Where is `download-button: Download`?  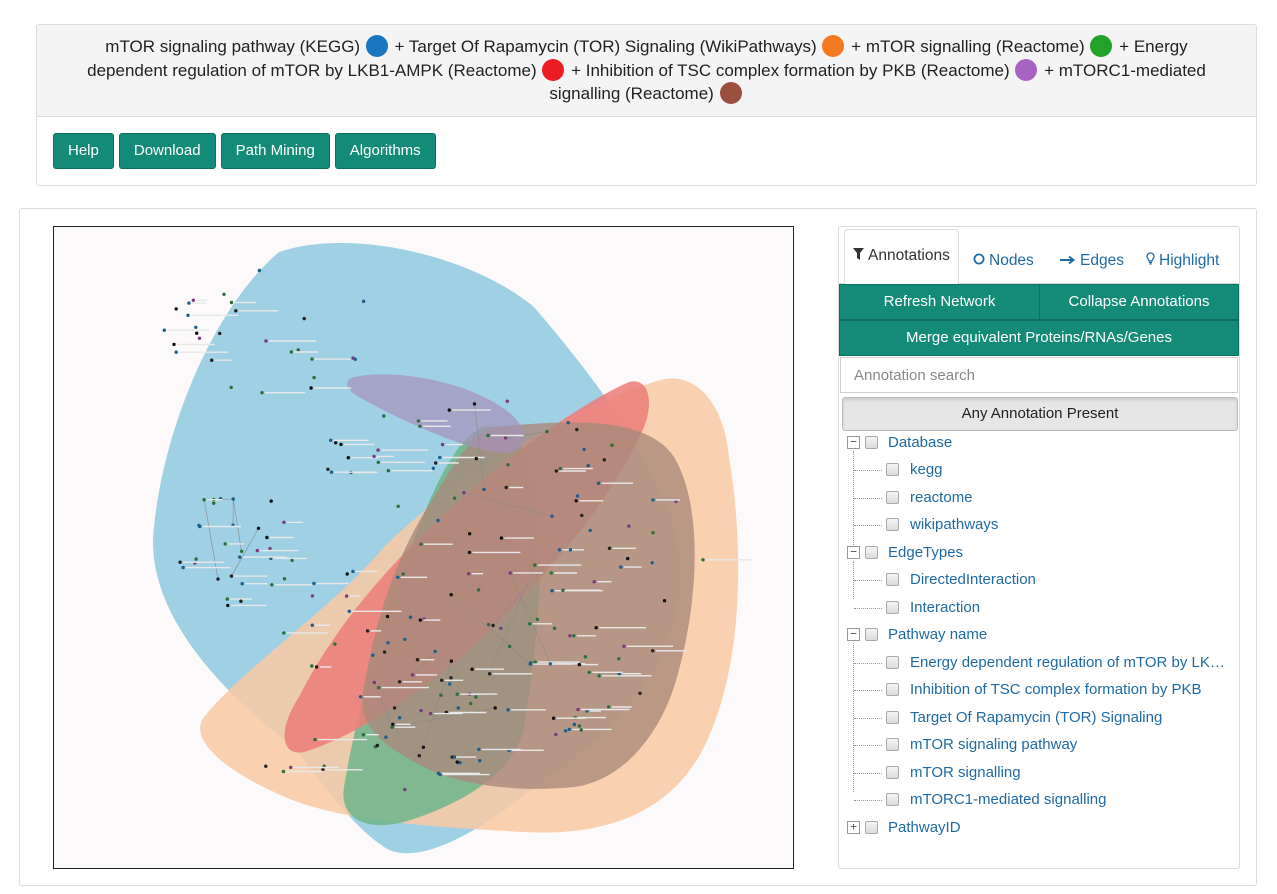 download-button: Download is located at coordinates (167, 151).